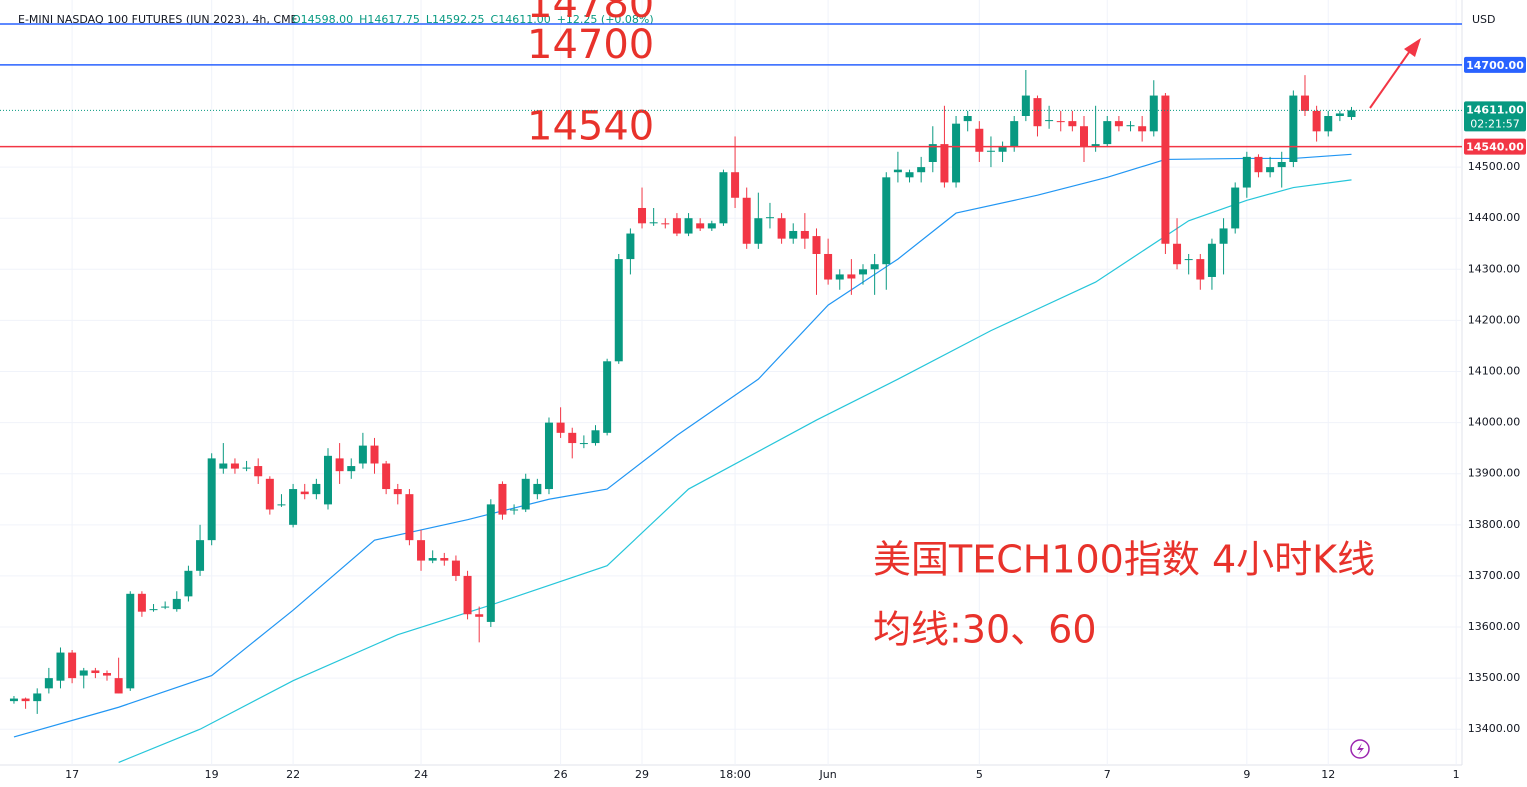  What do you see at coordinates (1246, 774) in the screenshot?
I see `x-tick-label: 9` at bounding box center [1246, 774].